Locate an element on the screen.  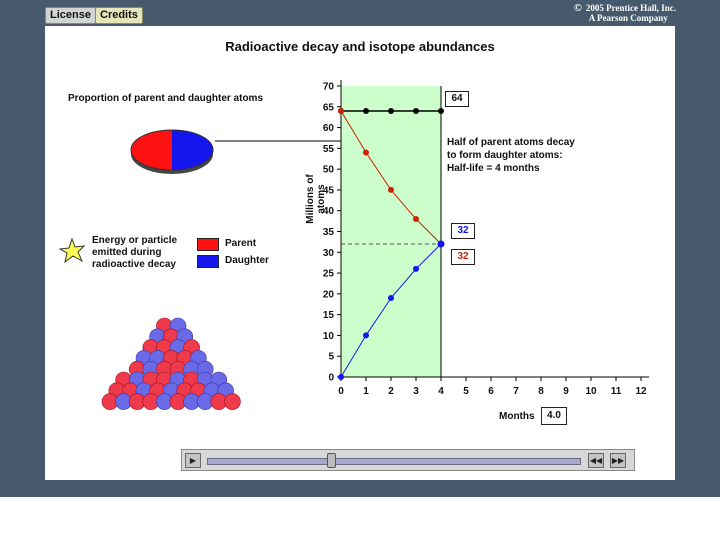
y-tick-label: 15 is located at coordinates (329, 315).